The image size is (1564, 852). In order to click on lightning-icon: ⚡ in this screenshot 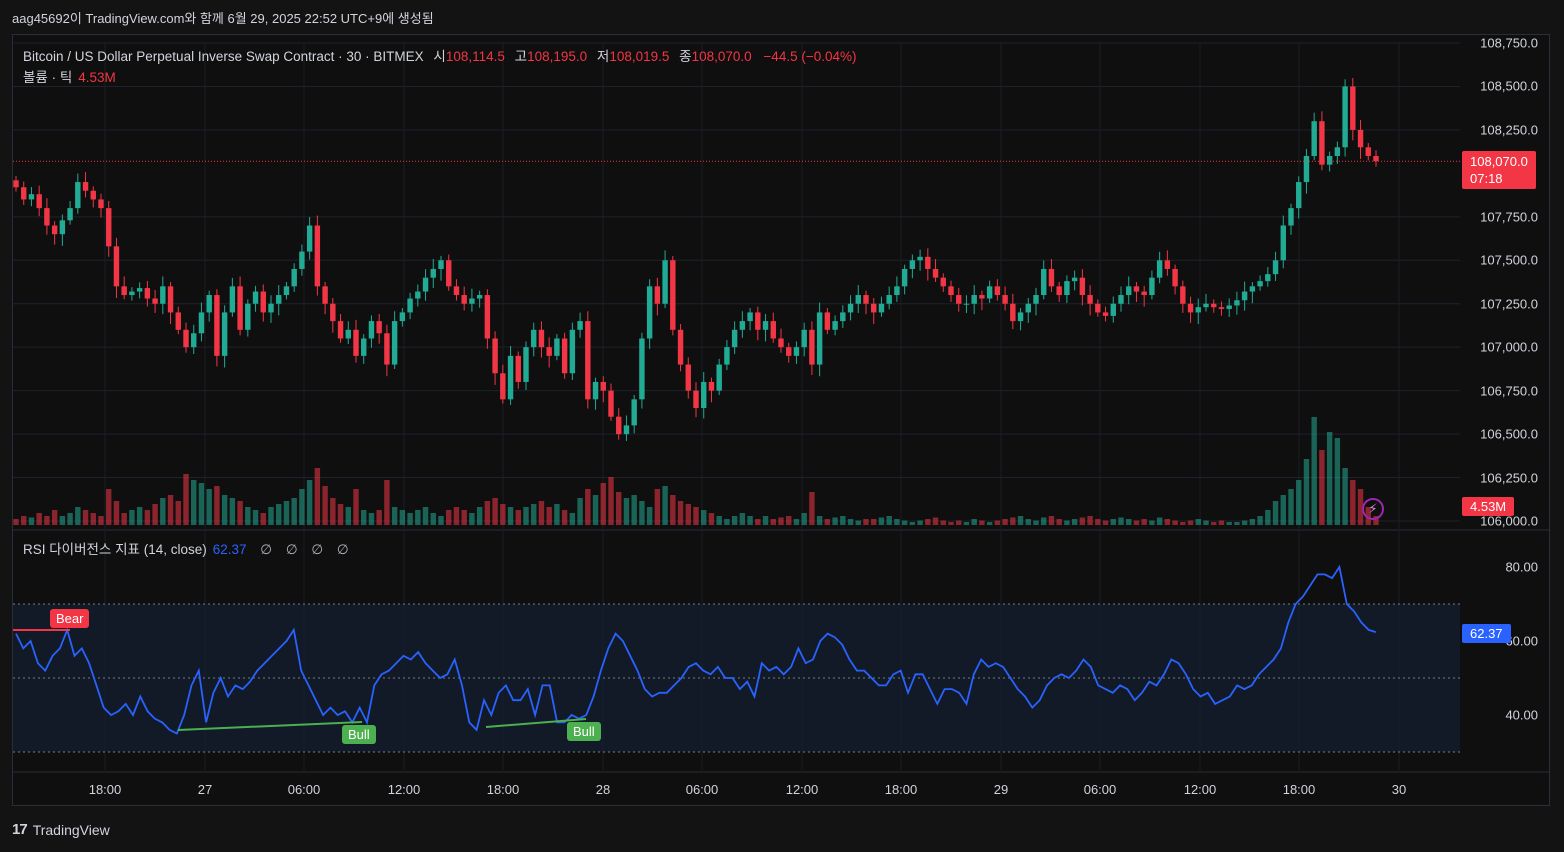, I will do `click(1373, 509)`.